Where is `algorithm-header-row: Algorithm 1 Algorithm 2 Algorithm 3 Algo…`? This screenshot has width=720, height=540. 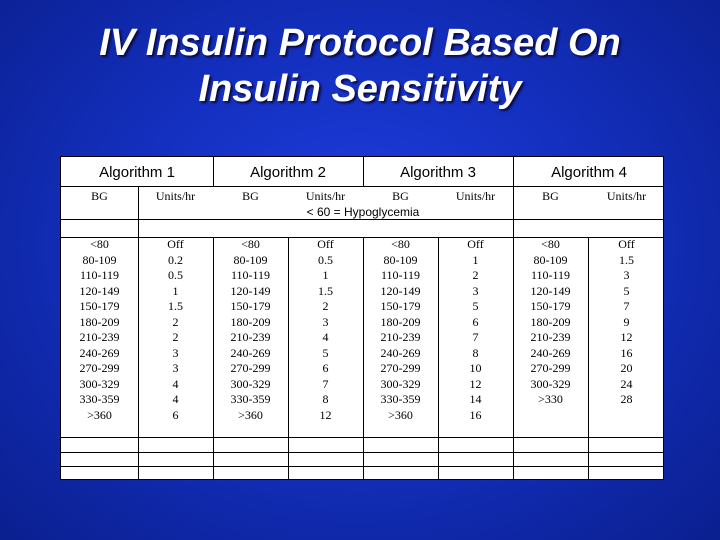
algorithm-header-row: Algorithm 1 Algorithm 2 Algorithm 3 Algo… is located at coordinates (362, 172).